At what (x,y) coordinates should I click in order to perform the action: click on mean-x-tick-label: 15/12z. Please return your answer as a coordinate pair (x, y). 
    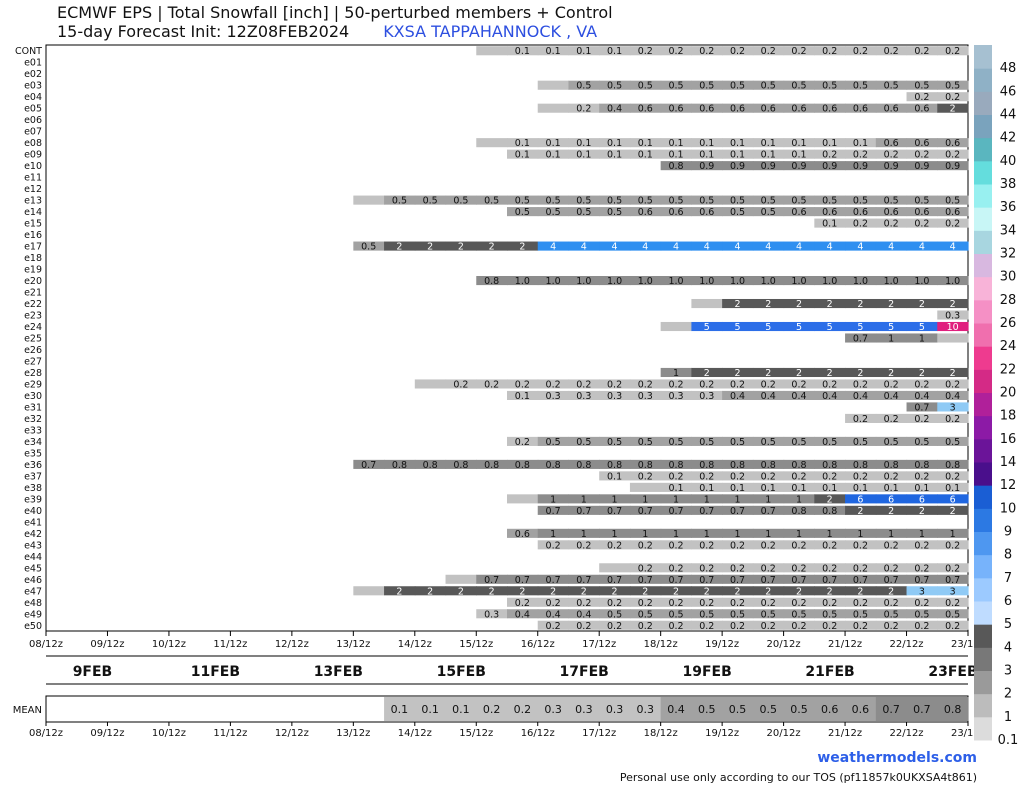
    Looking at the image, I should click on (476, 733).